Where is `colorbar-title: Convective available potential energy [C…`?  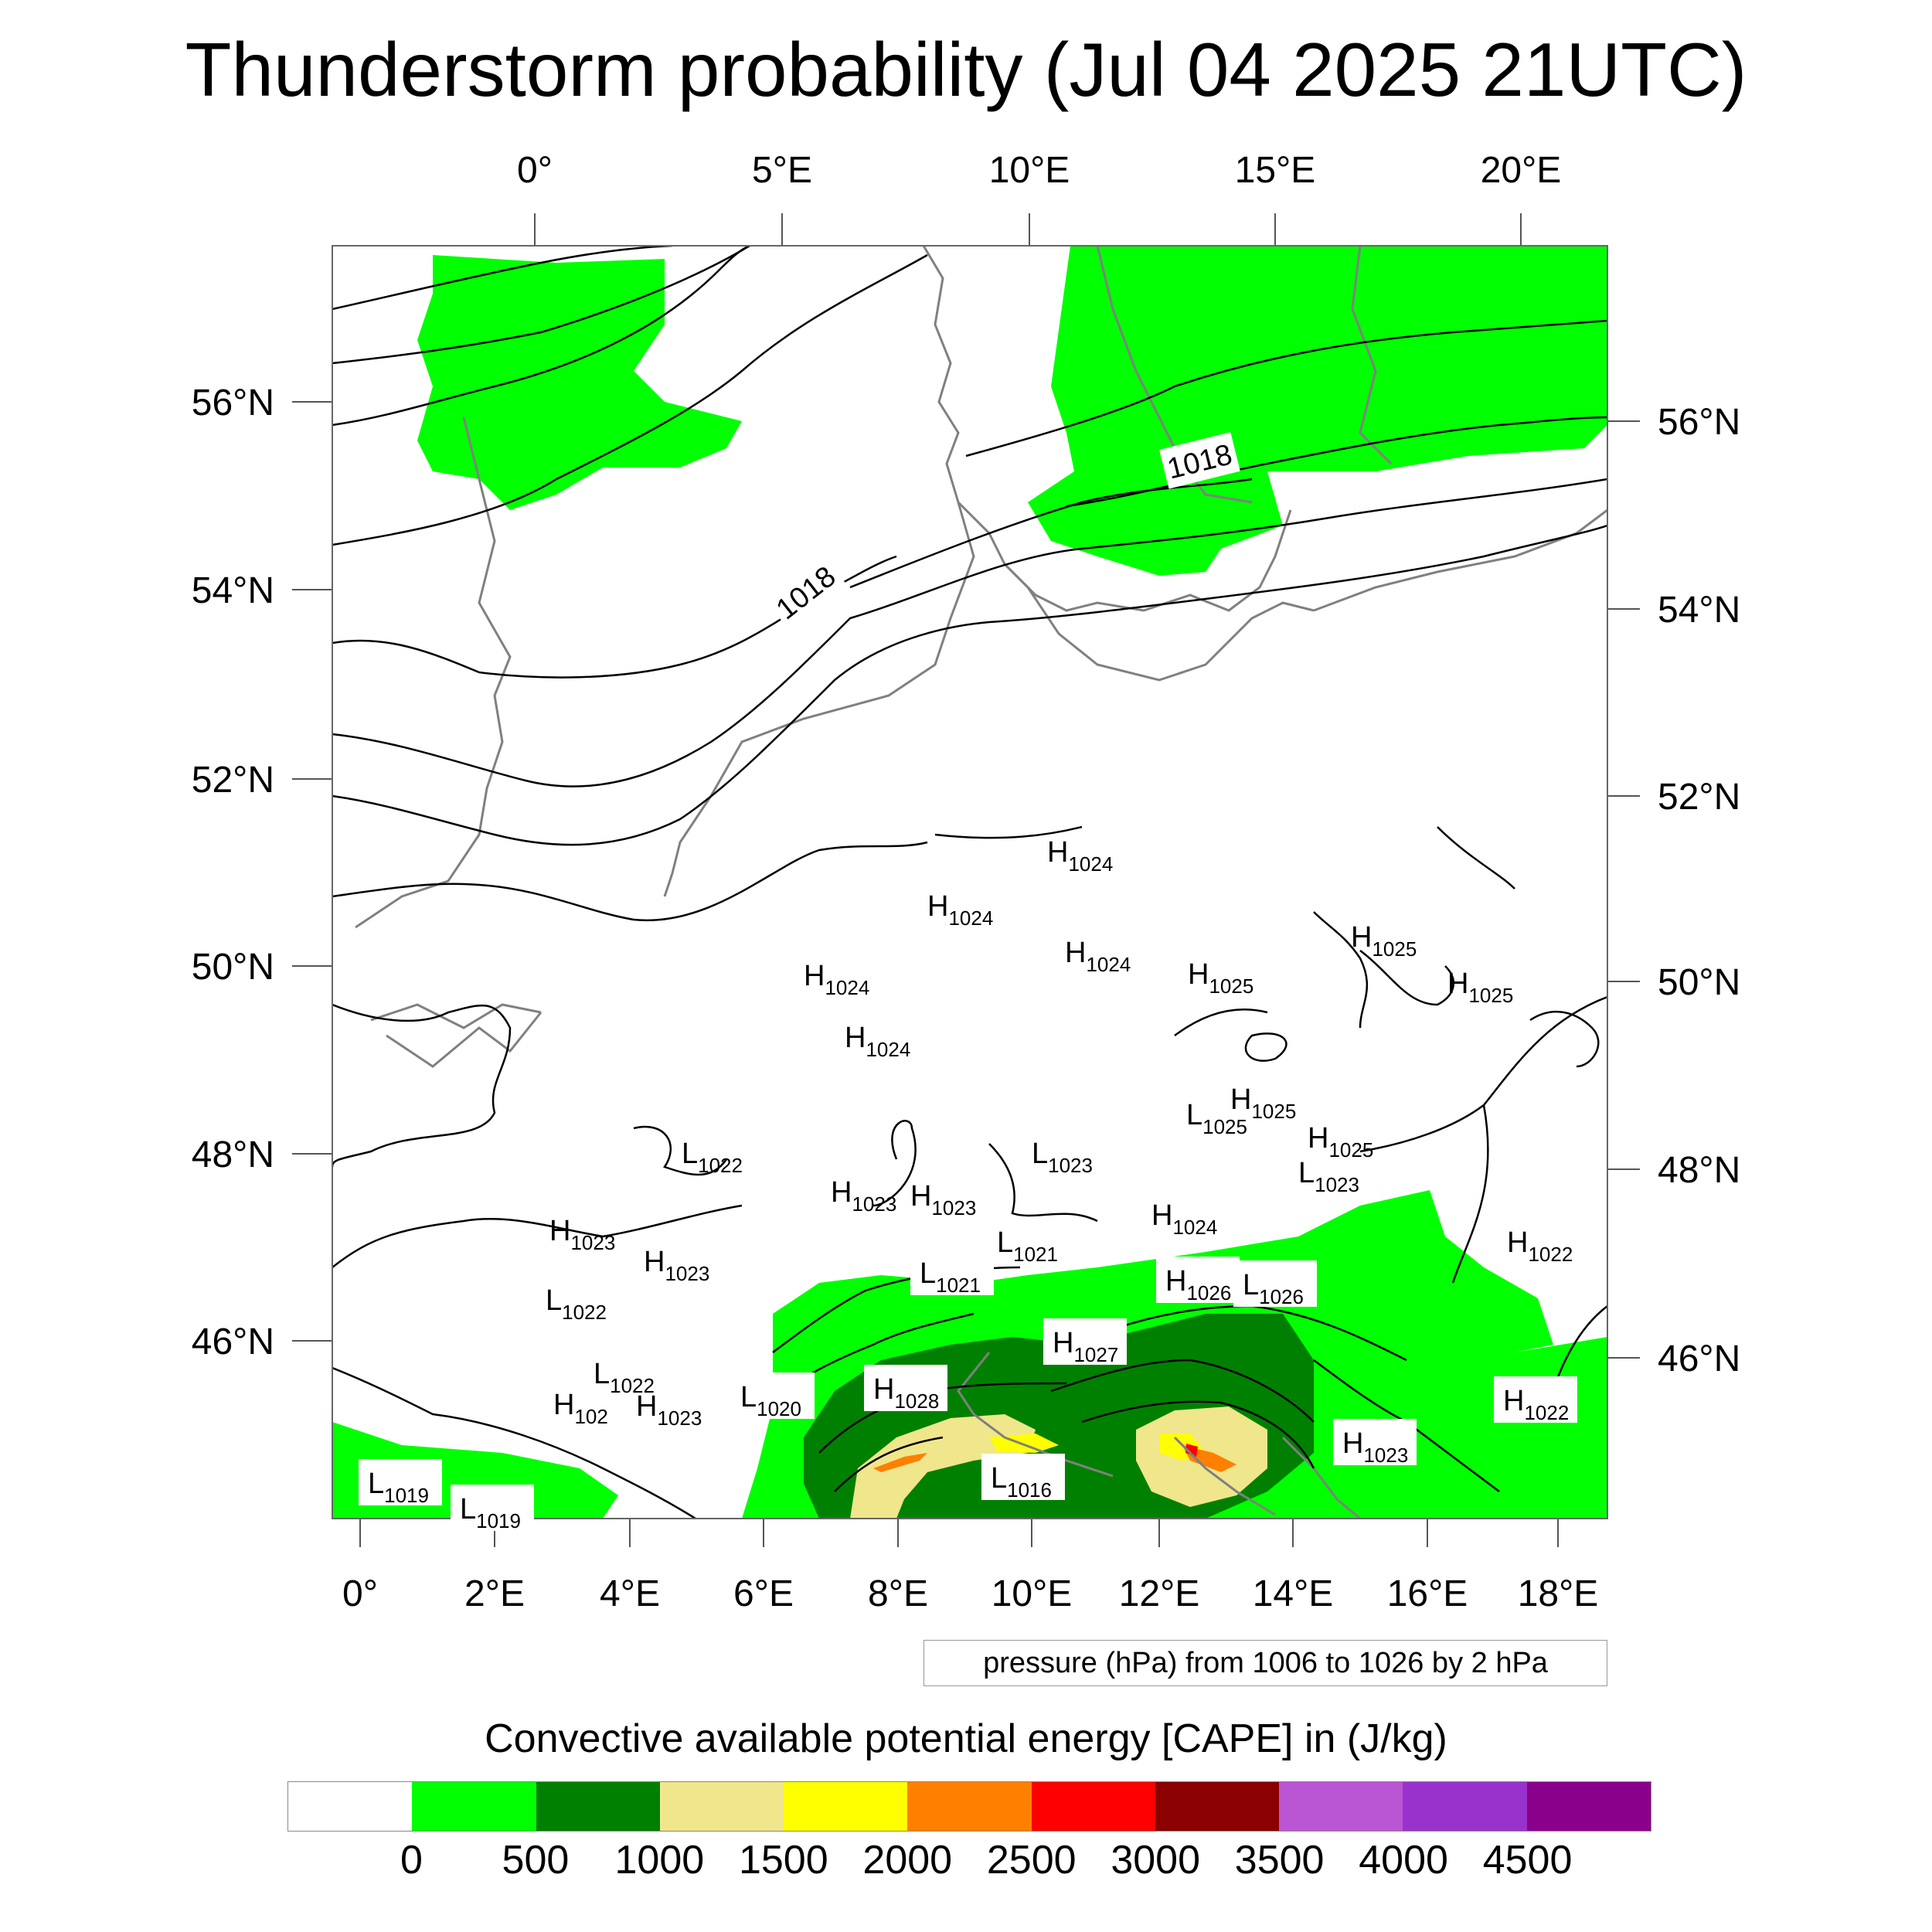
colorbar-title: Convective available potential energy [C… is located at coordinates (966, 1739).